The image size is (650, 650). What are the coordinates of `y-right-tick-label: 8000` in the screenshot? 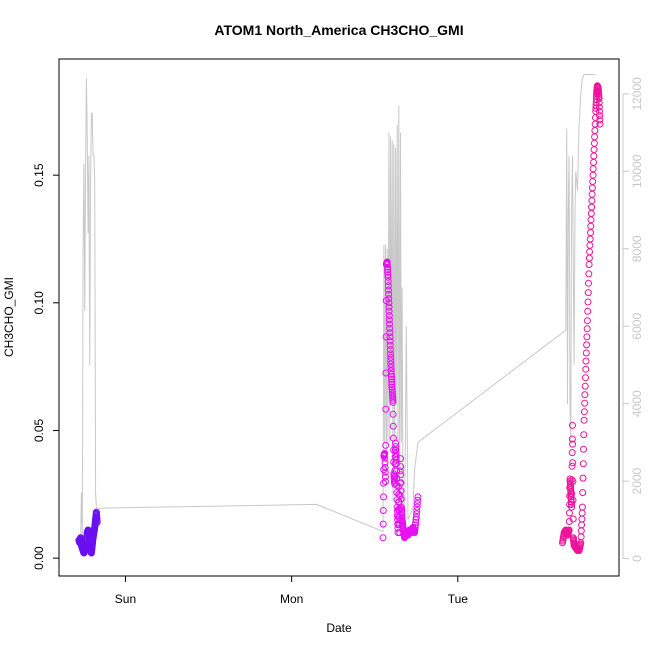 It's located at (637, 248).